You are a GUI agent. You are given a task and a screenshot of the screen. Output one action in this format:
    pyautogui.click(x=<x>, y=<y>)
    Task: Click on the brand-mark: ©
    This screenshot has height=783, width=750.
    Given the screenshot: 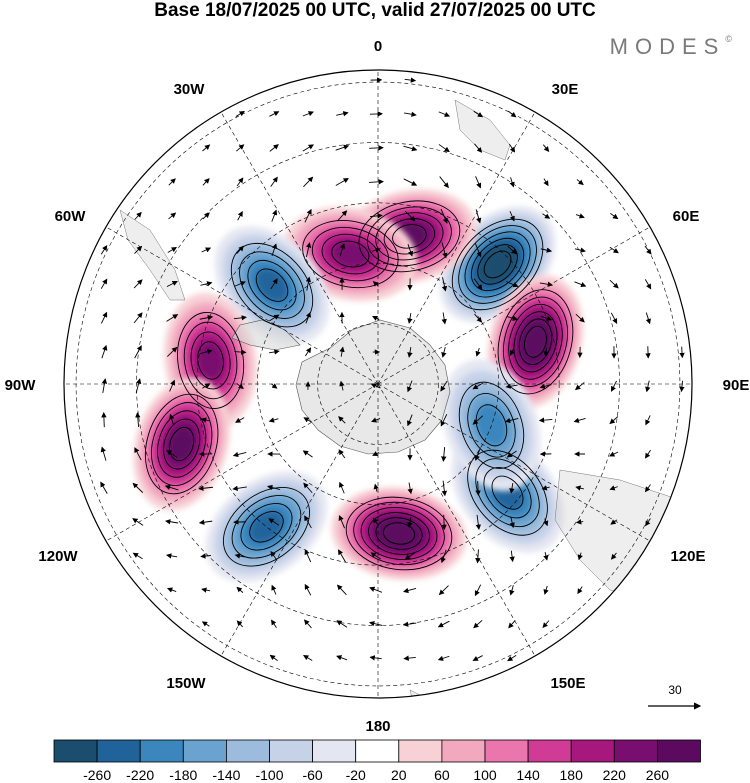 What is the action you would take?
    pyautogui.click(x=728, y=39)
    